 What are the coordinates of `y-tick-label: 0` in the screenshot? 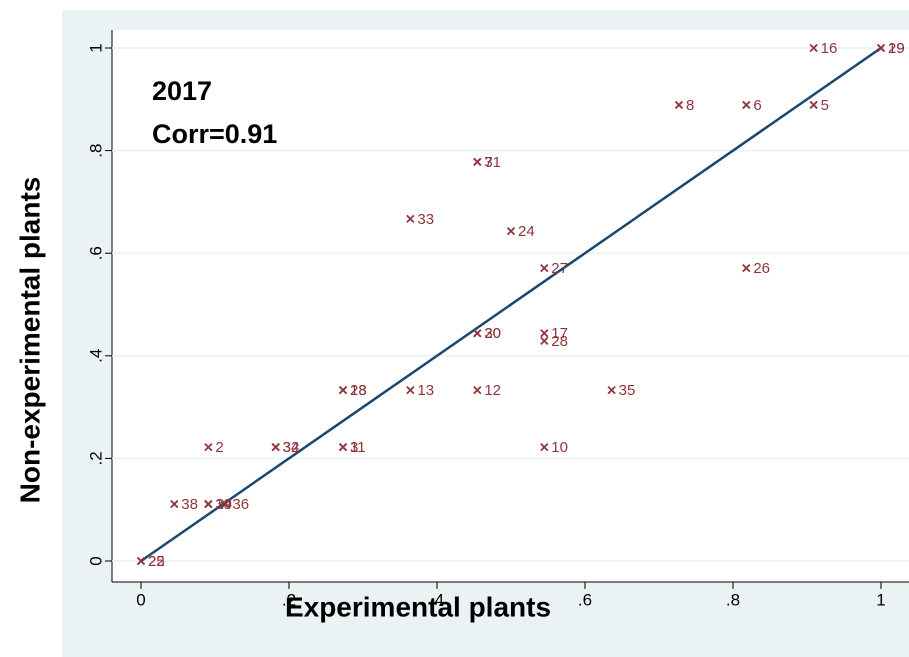 It's located at (95, 560).